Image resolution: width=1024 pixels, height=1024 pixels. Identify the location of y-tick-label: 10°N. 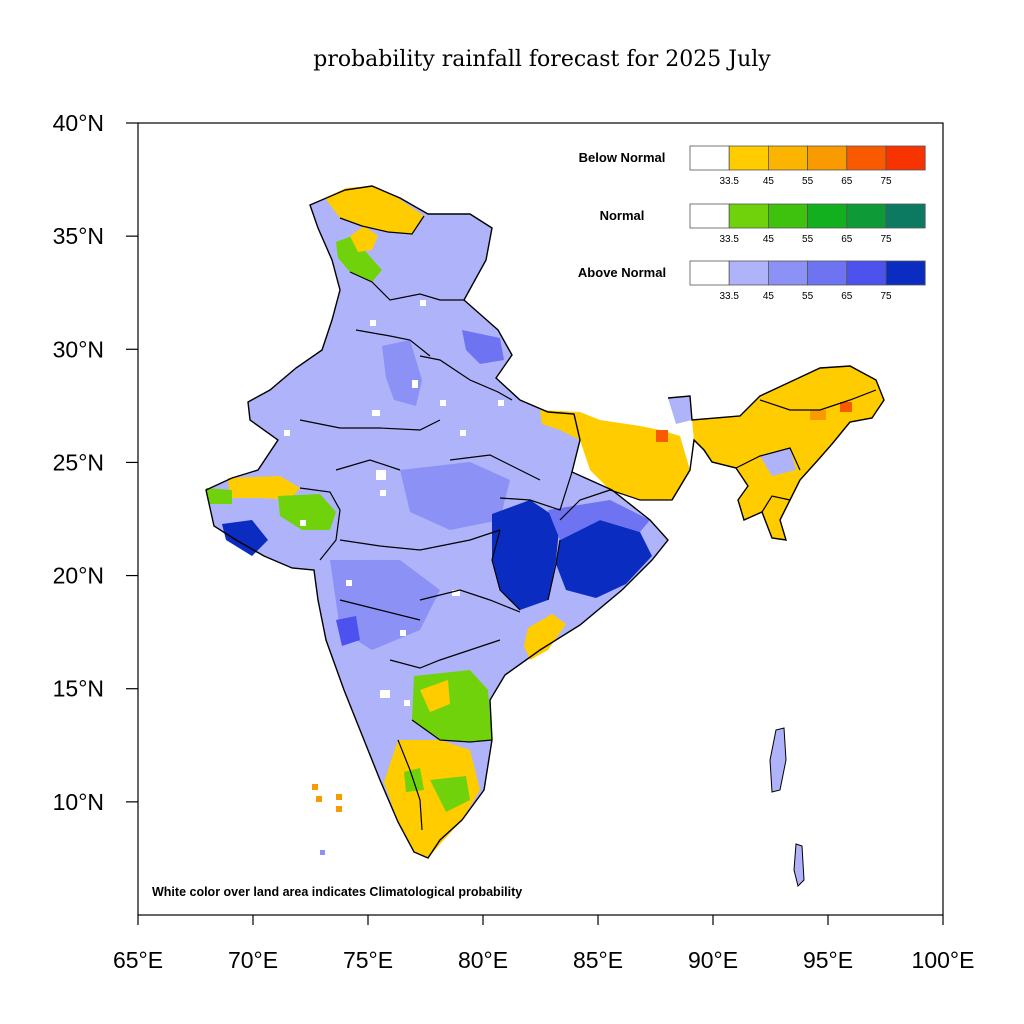
(78, 802).